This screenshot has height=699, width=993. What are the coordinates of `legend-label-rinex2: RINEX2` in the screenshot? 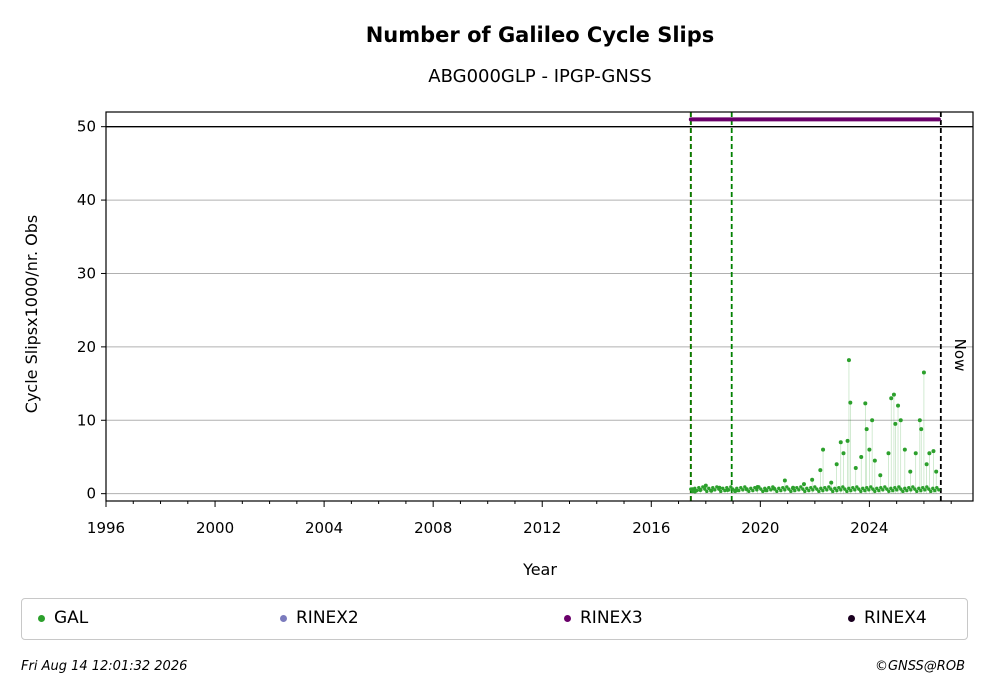 It's located at (327, 618).